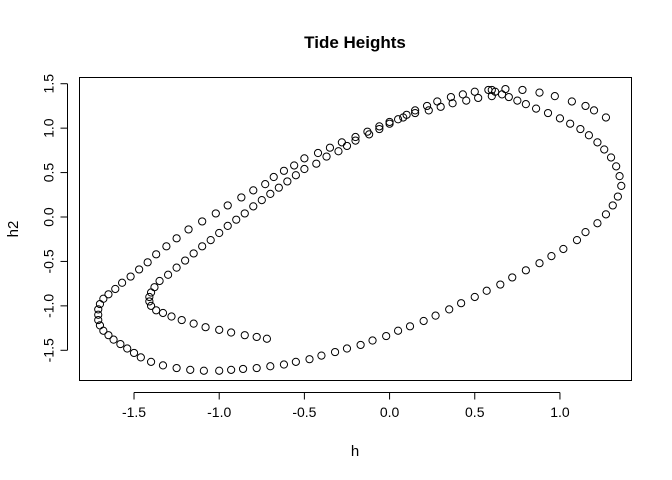  What do you see at coordinates (219, 412) in the screenshot?
I see `x-tick-label: -1.0` at bounding box center [219, 412].